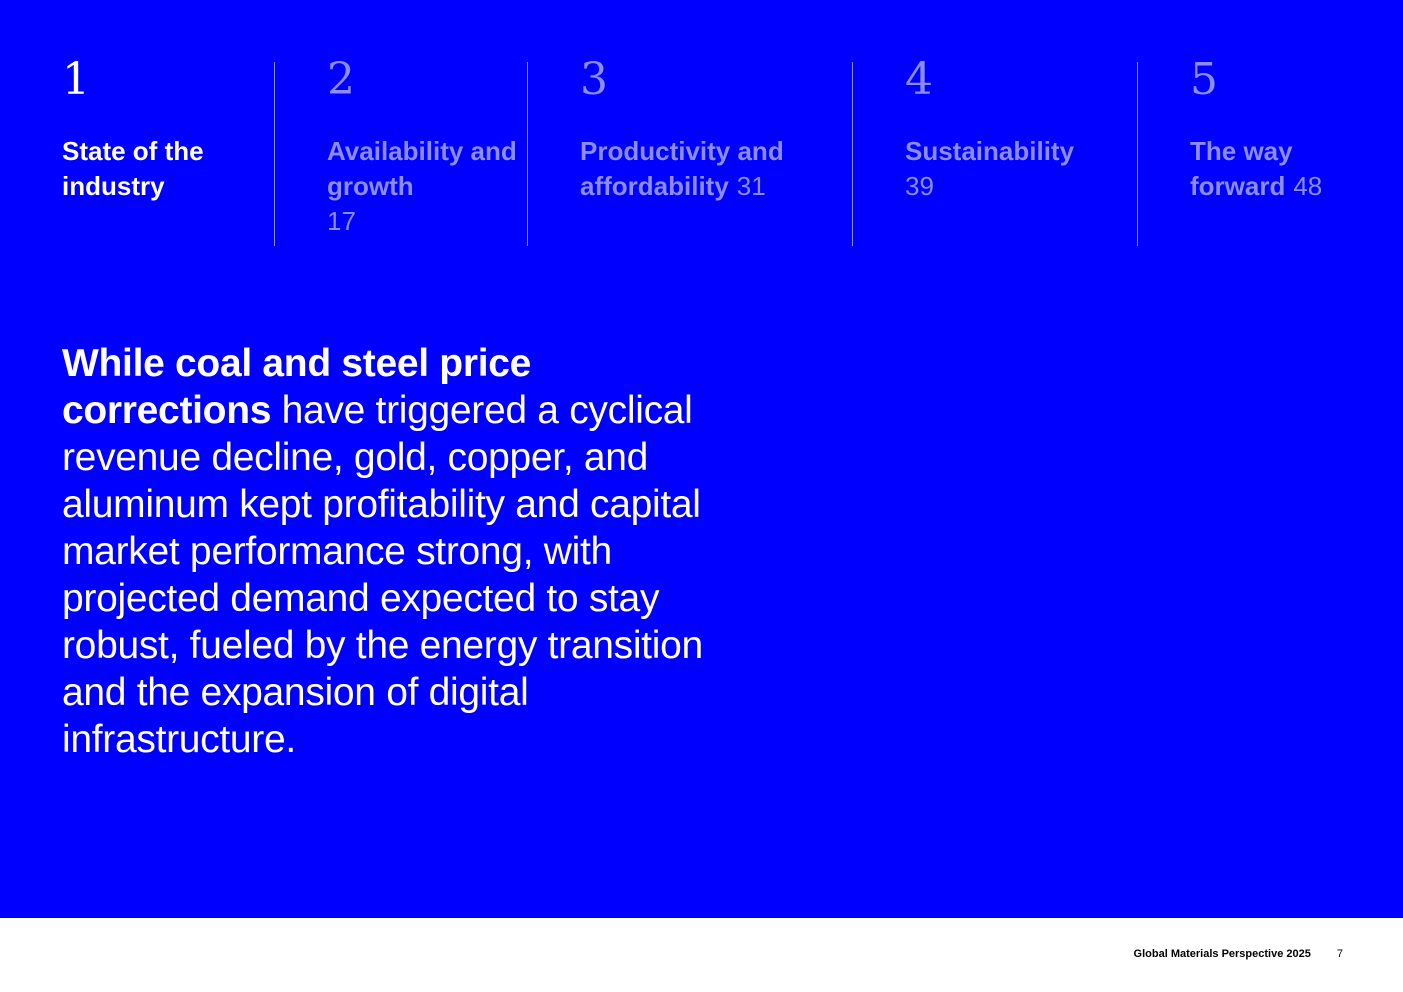 The image size is (1403, 992). Describe the element at coordinates (1339, 954) in the screenshot. I see `page-number: 7` at that location.